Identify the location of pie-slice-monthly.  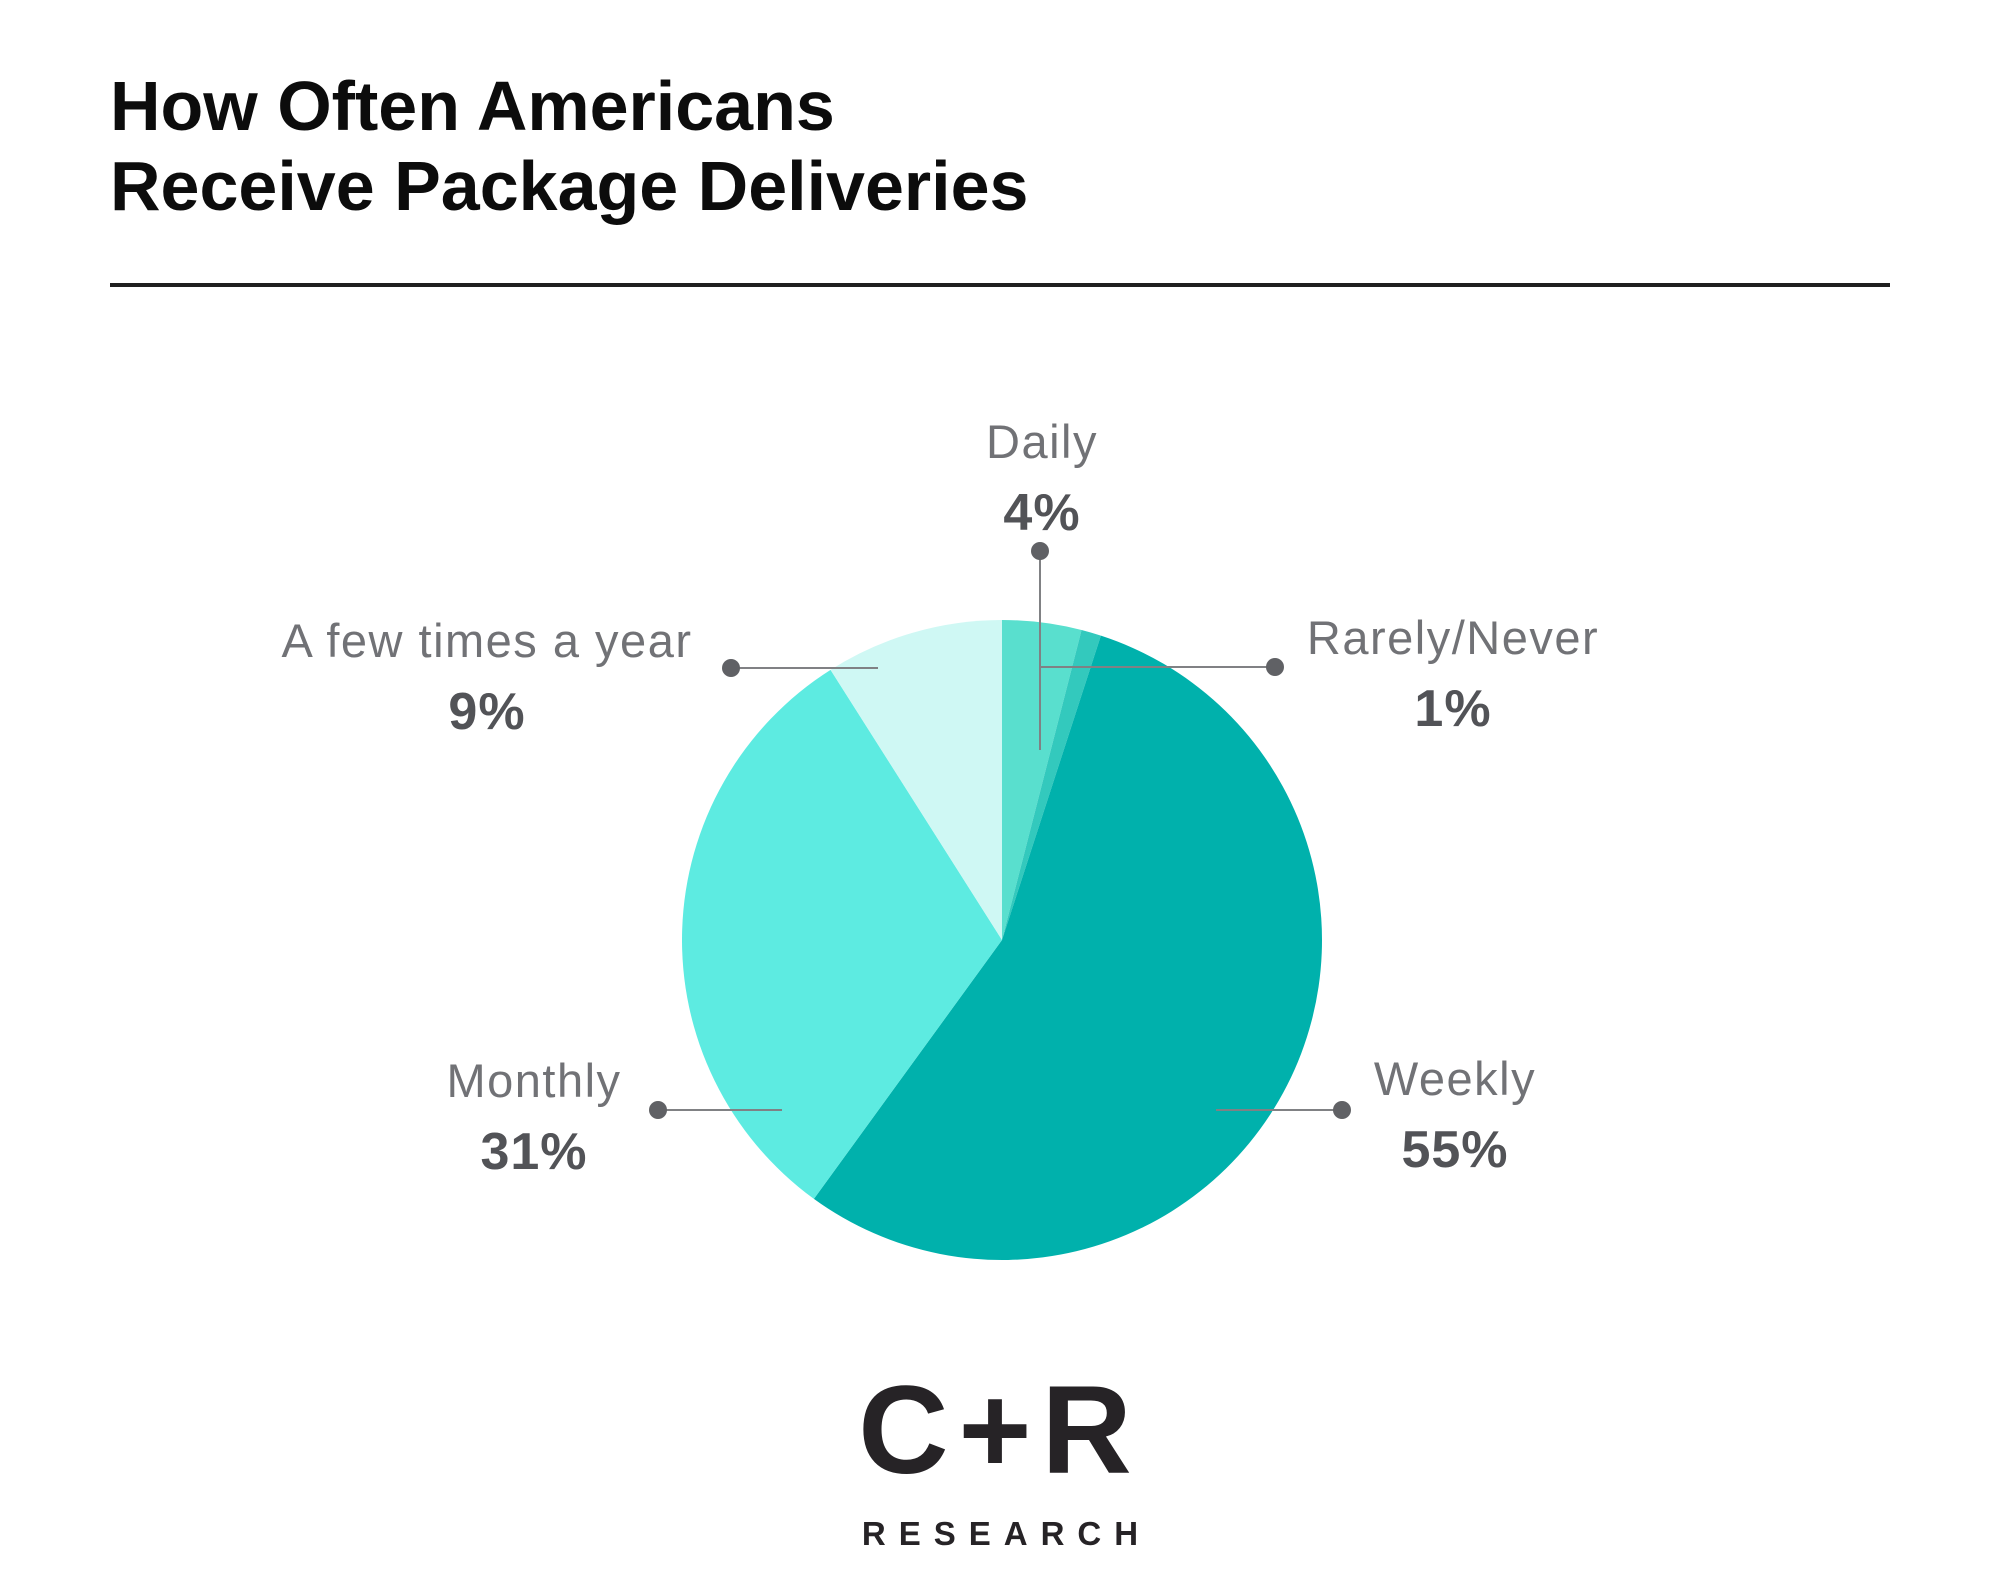
(841, 934).